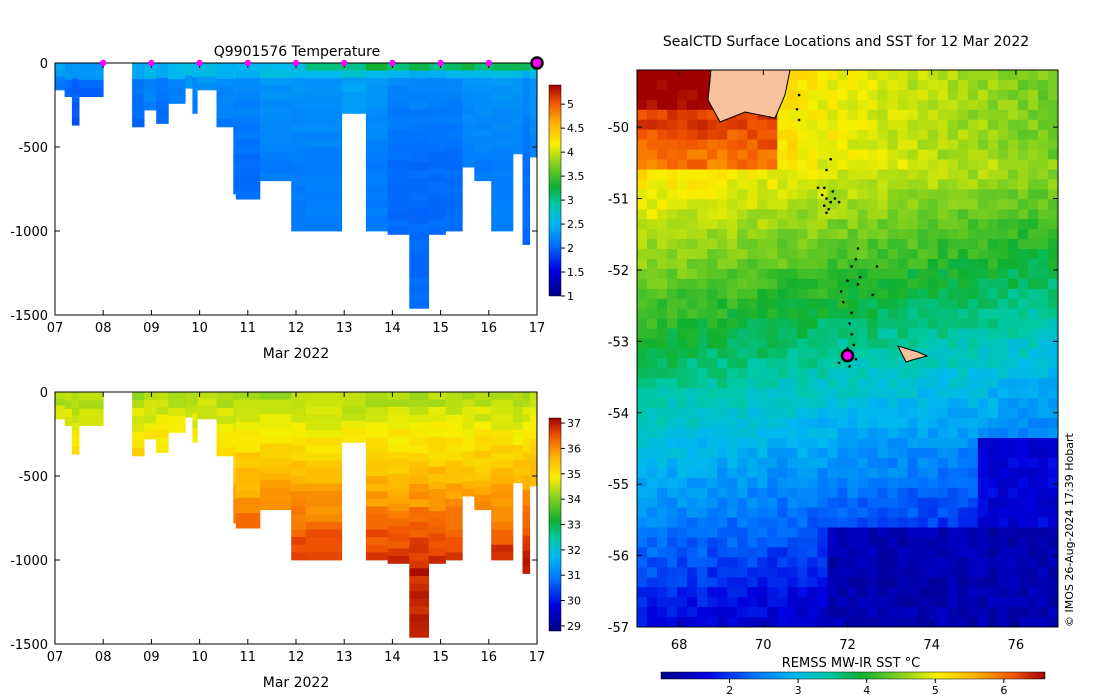 This screenshot has width=1100, height=700. What do you see at coordinates (618, 128) in the screenshot?
I see `lat-tick-label: -50` at bounding box center [618, 128].